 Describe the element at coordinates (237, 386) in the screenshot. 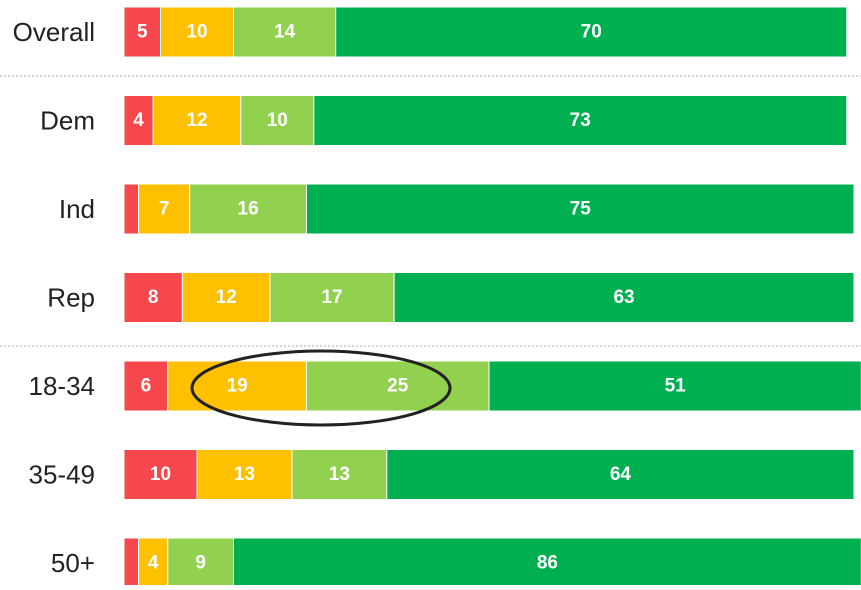

I see `value-label: 19` at that location.